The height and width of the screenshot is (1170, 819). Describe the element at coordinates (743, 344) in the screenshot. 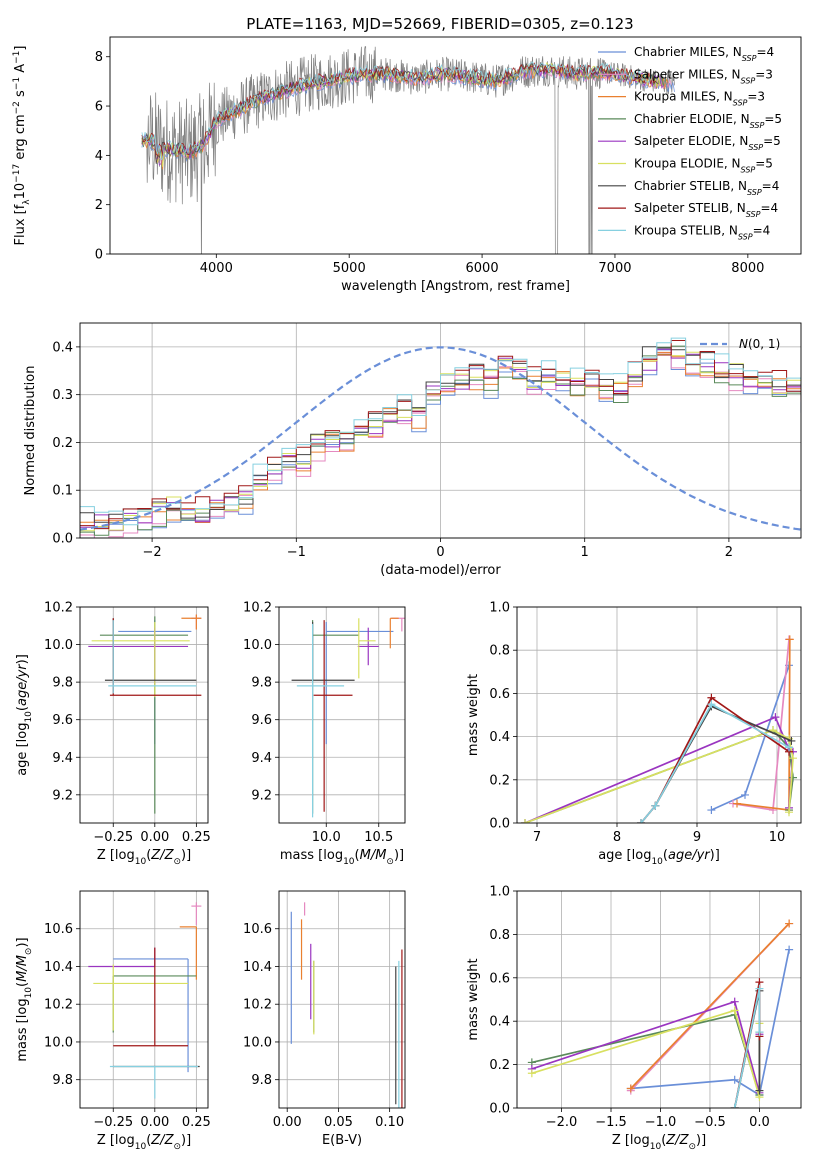

I see `legend-symbol: N` at that location.